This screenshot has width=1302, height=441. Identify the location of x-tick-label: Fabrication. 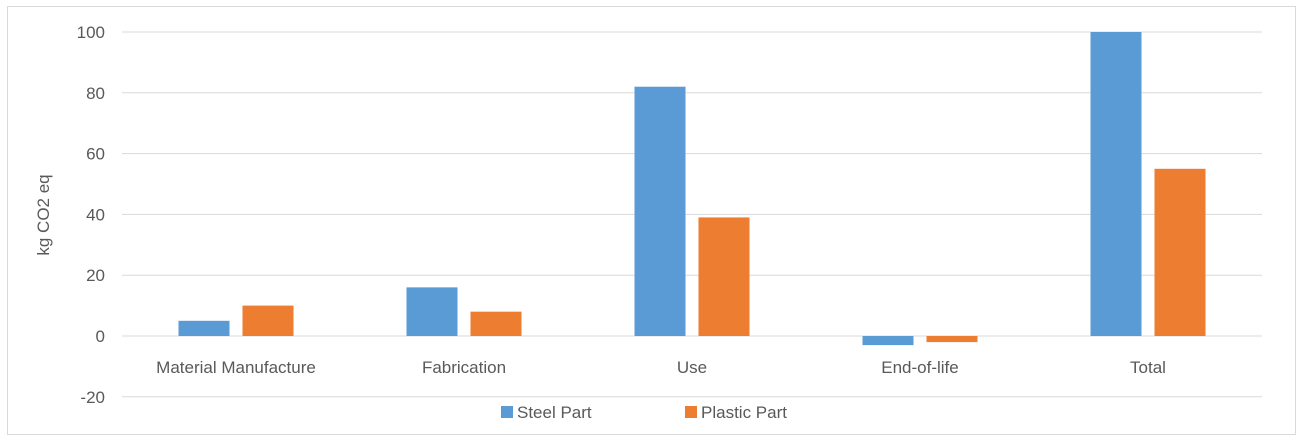
(464, 367).